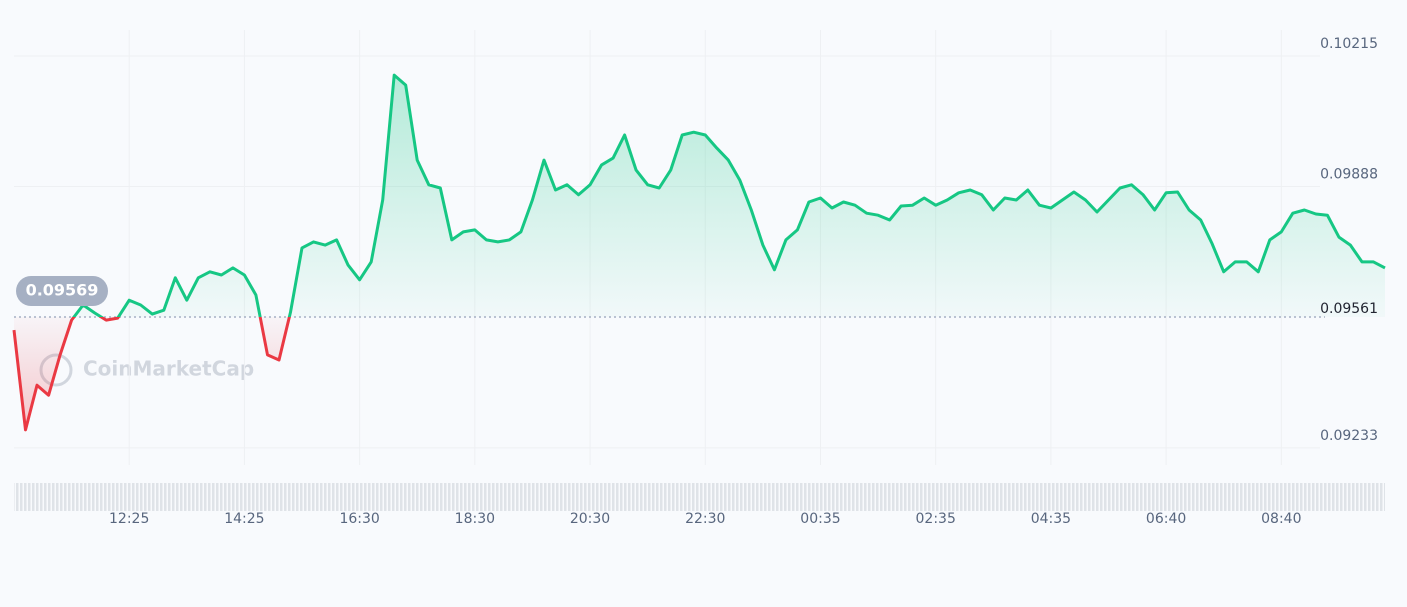 The width and height of the screenshot is (1407, 607). I want to click on open-label: 0.09569, so click(62, 290).